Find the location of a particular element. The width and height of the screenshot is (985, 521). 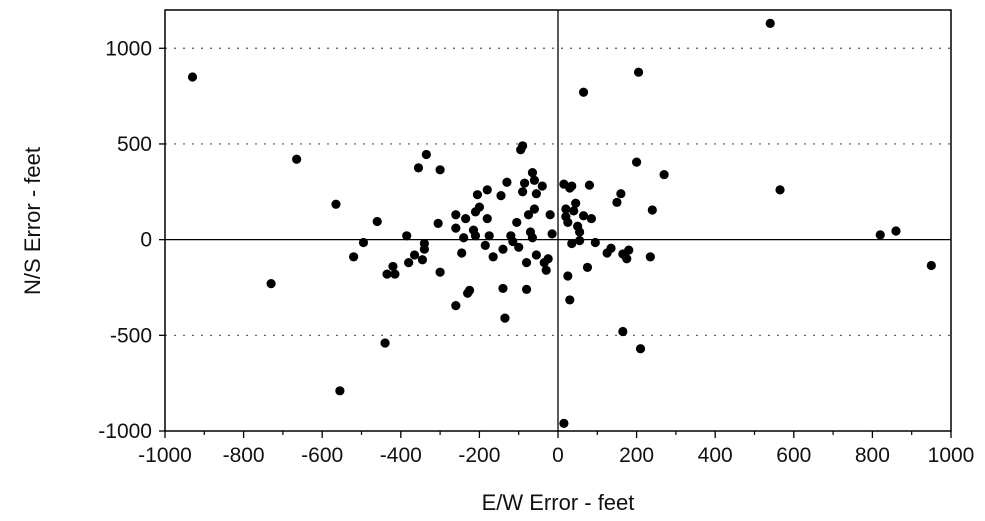

x-tick-label: -200 is located at coordinates (479, 455).